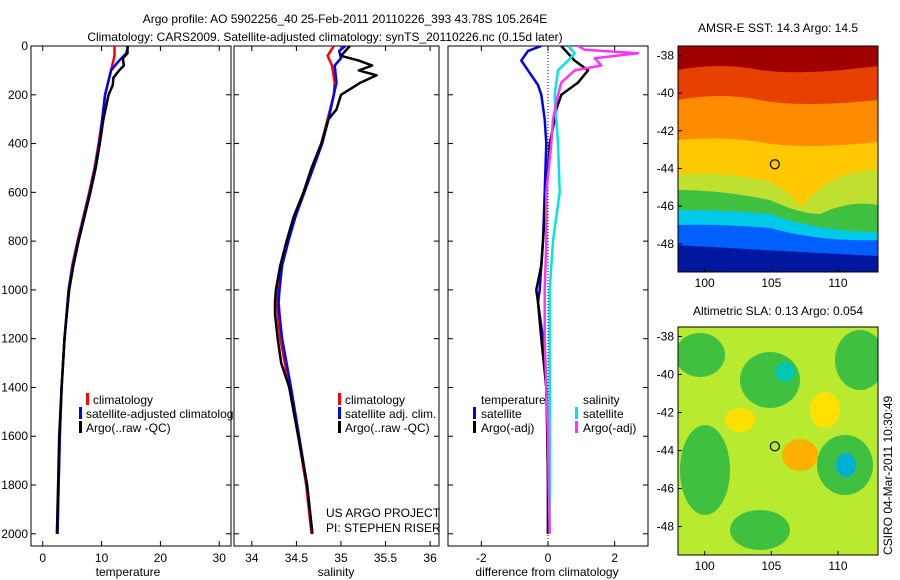 This screenshot has width=900, height=580. Describe the element at coordinates (383, 513) in the screenshot. I see `project-label: US ARGO PROJECT` at that location.